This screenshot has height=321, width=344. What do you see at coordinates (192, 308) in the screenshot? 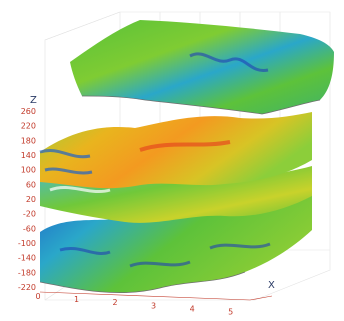
I see `x-tick-label: 4` at bounding box center [192, 308].